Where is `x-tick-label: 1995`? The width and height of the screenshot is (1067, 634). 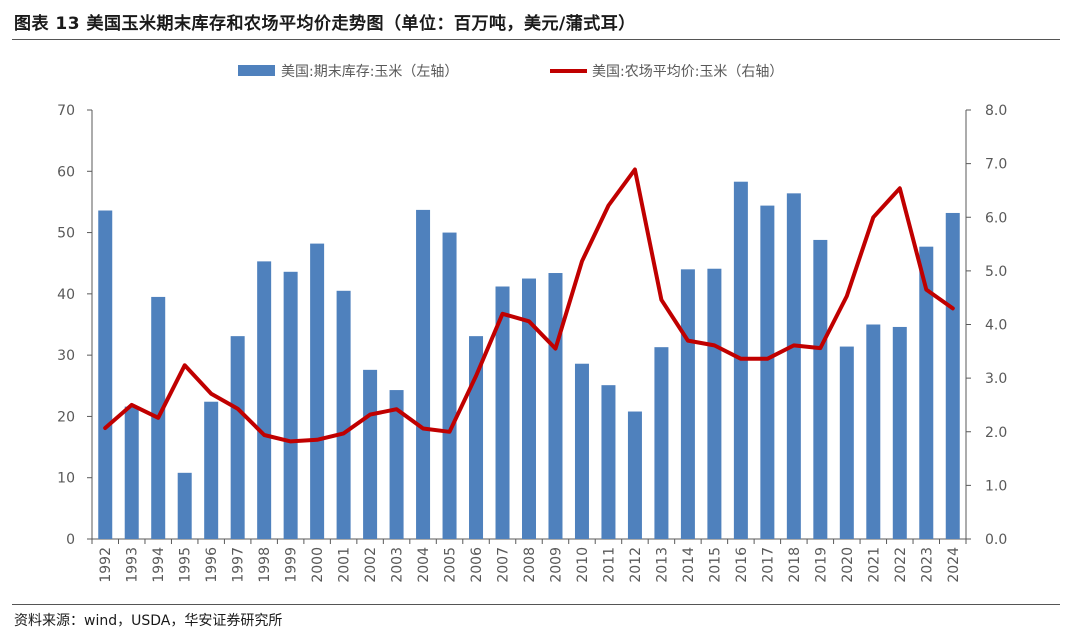
x-tick-label: 1995 is located at coordinates (186, 565).